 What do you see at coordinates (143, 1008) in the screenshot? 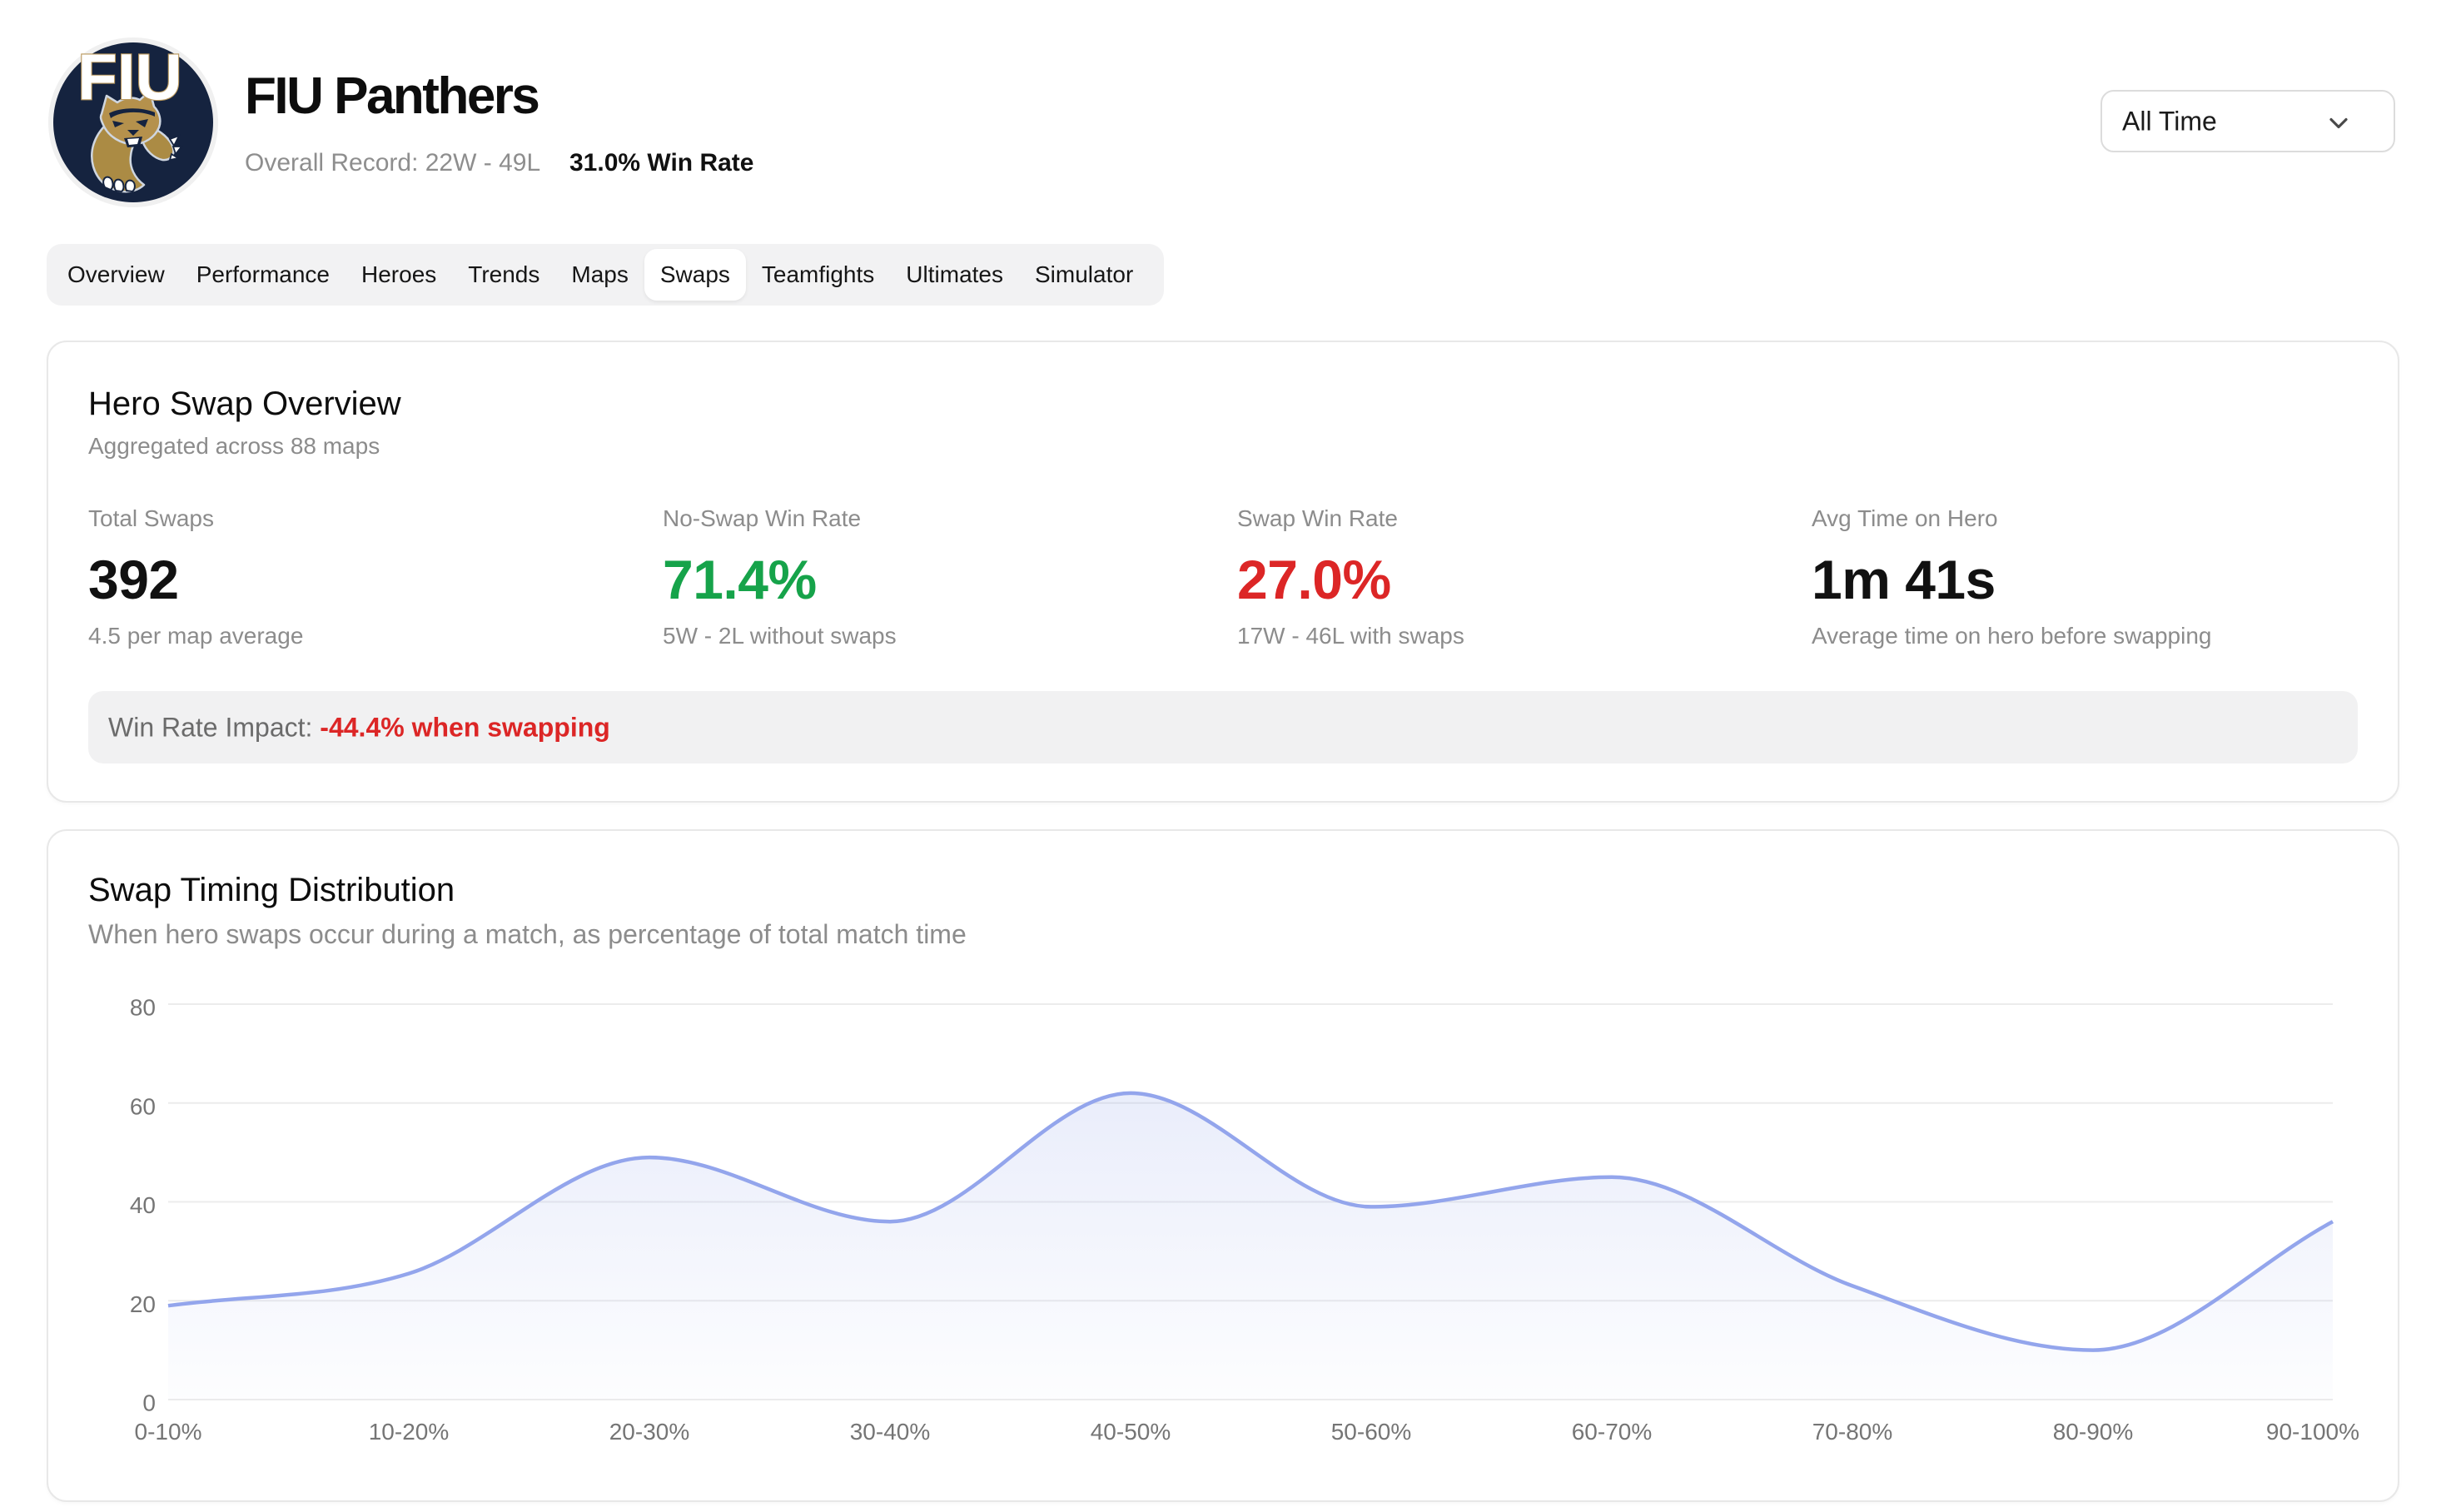
I see `svg-text: 80` at bounding box center [143, 1008].